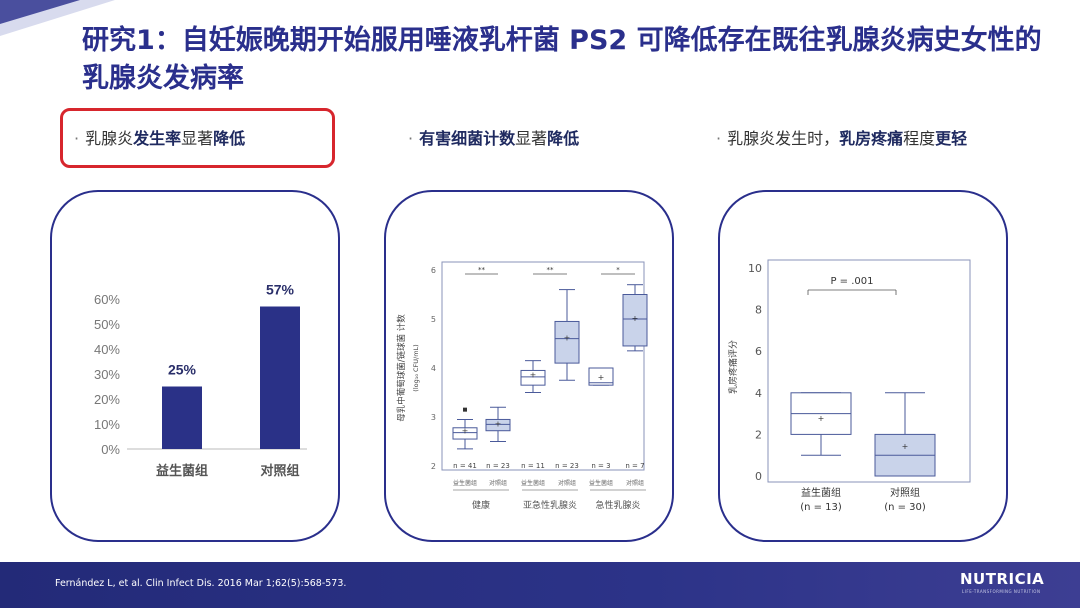 The image size is (1080, 608). I want to click on box-2-mean: +, so click(533, 374).